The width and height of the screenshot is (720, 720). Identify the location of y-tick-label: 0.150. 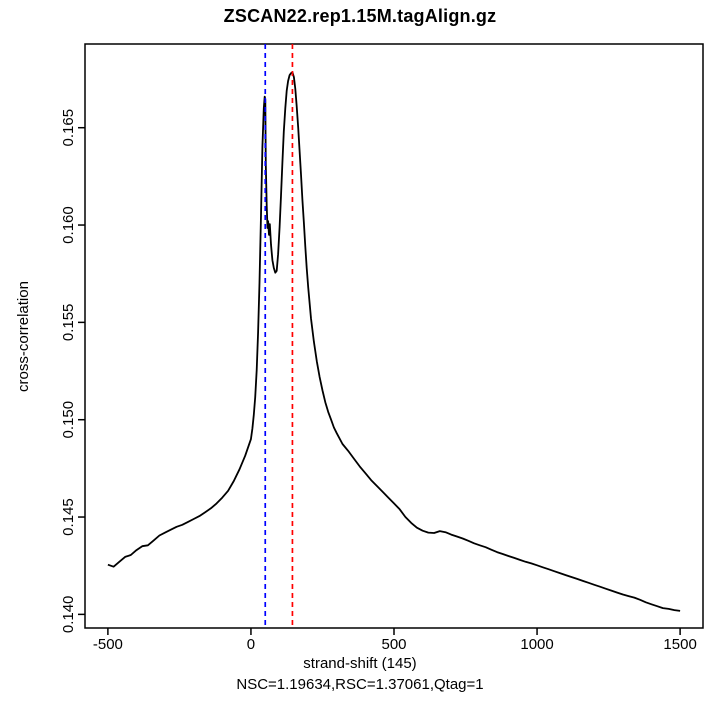
(68, 420).